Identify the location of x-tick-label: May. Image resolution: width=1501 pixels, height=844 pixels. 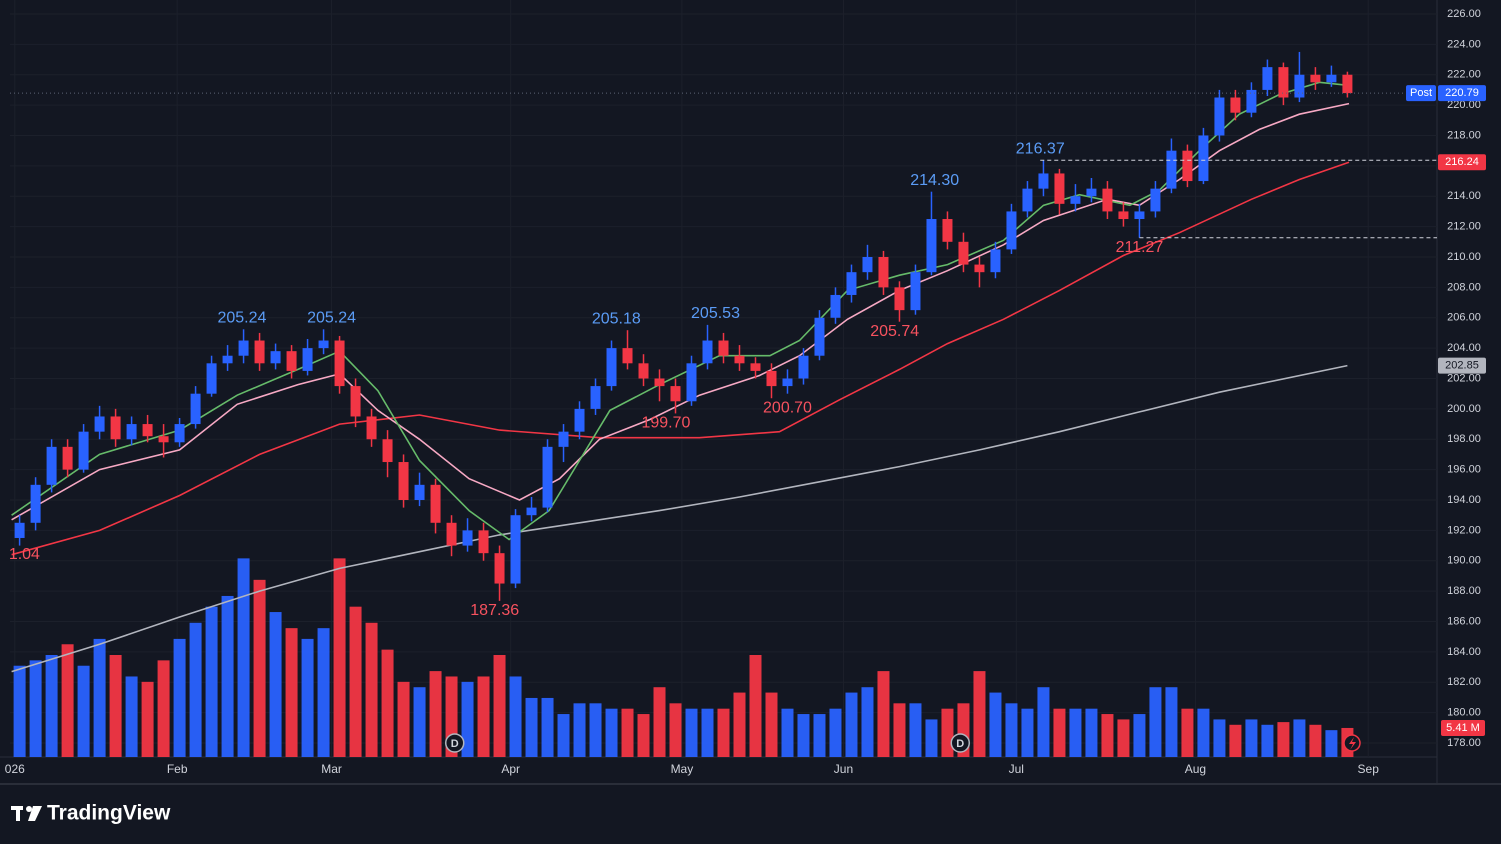
(682, 769).